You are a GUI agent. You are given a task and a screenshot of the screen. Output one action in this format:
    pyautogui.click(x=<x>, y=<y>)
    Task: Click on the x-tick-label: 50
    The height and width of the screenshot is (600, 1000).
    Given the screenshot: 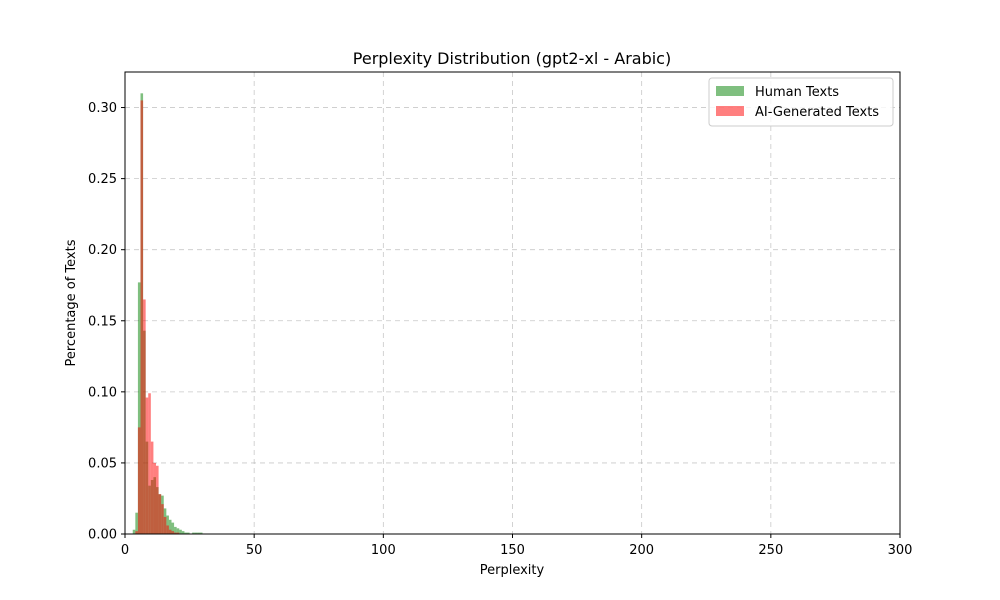 What is the action you would take?
    pyautogui.click(x=254, y=550)
    